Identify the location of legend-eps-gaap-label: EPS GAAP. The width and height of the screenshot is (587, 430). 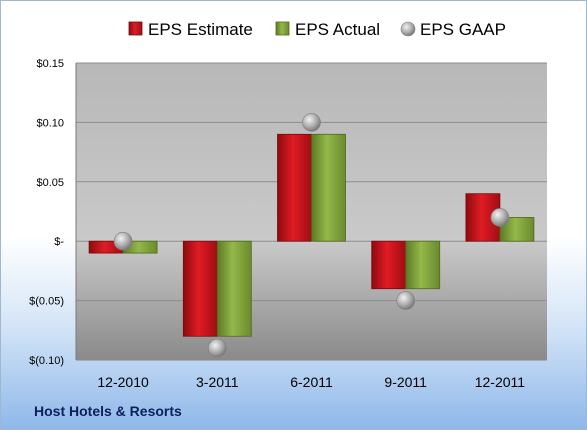
(463, 29).